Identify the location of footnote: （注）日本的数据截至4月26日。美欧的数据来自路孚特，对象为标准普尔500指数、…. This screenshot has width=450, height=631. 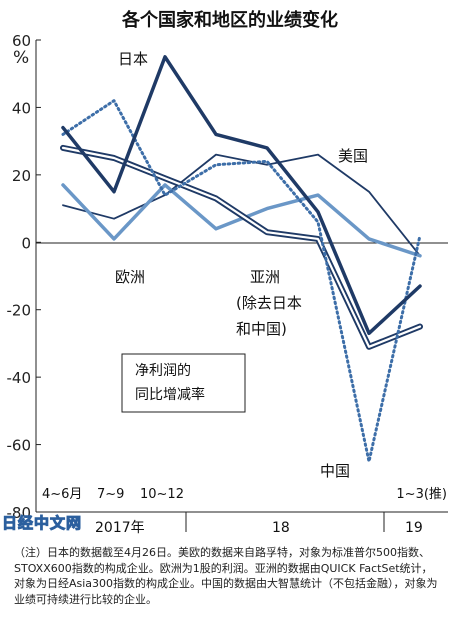
(226, 576).